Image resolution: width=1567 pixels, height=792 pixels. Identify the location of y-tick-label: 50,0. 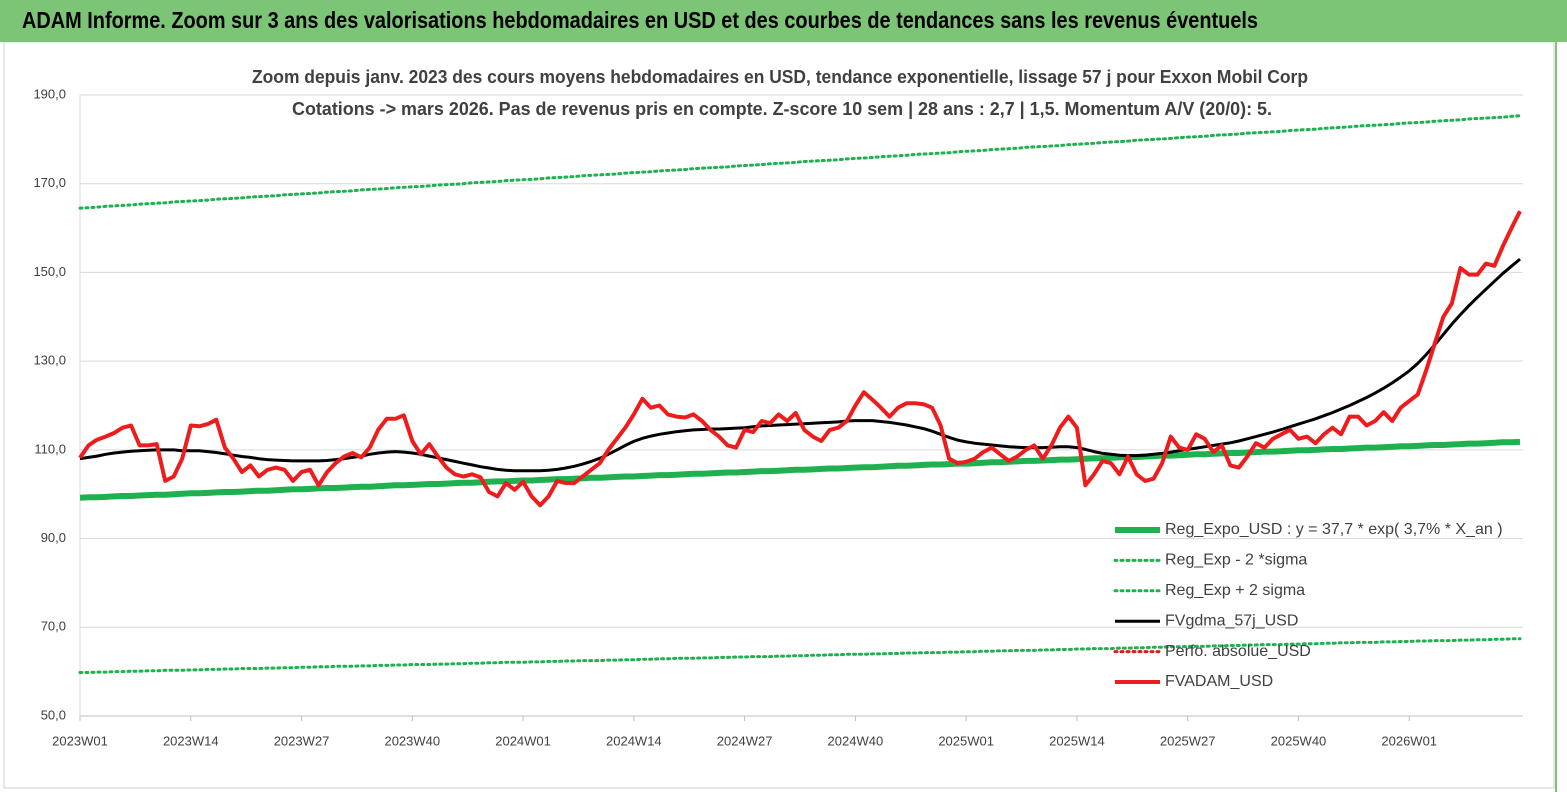
(53, 714).